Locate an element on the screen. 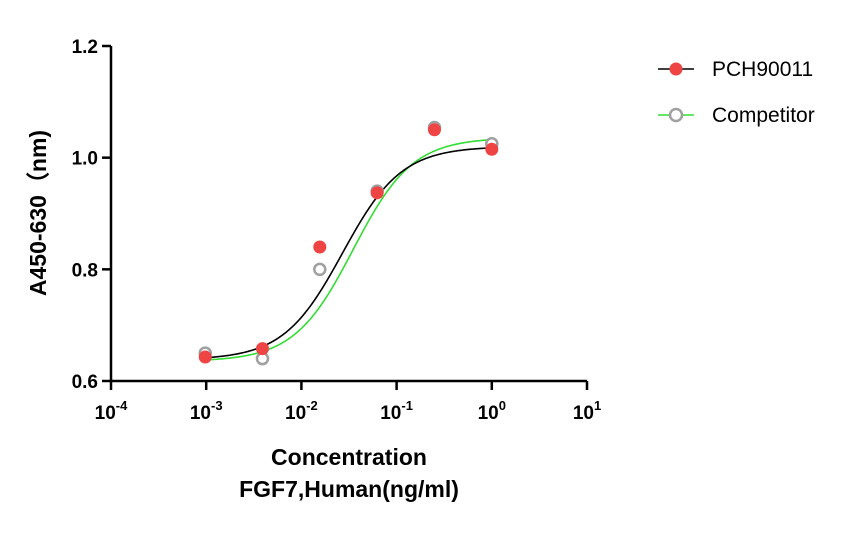 This screenshot has height=538, width=865. x-tick-label: 10⁻² is located at coordinates (301, 411).